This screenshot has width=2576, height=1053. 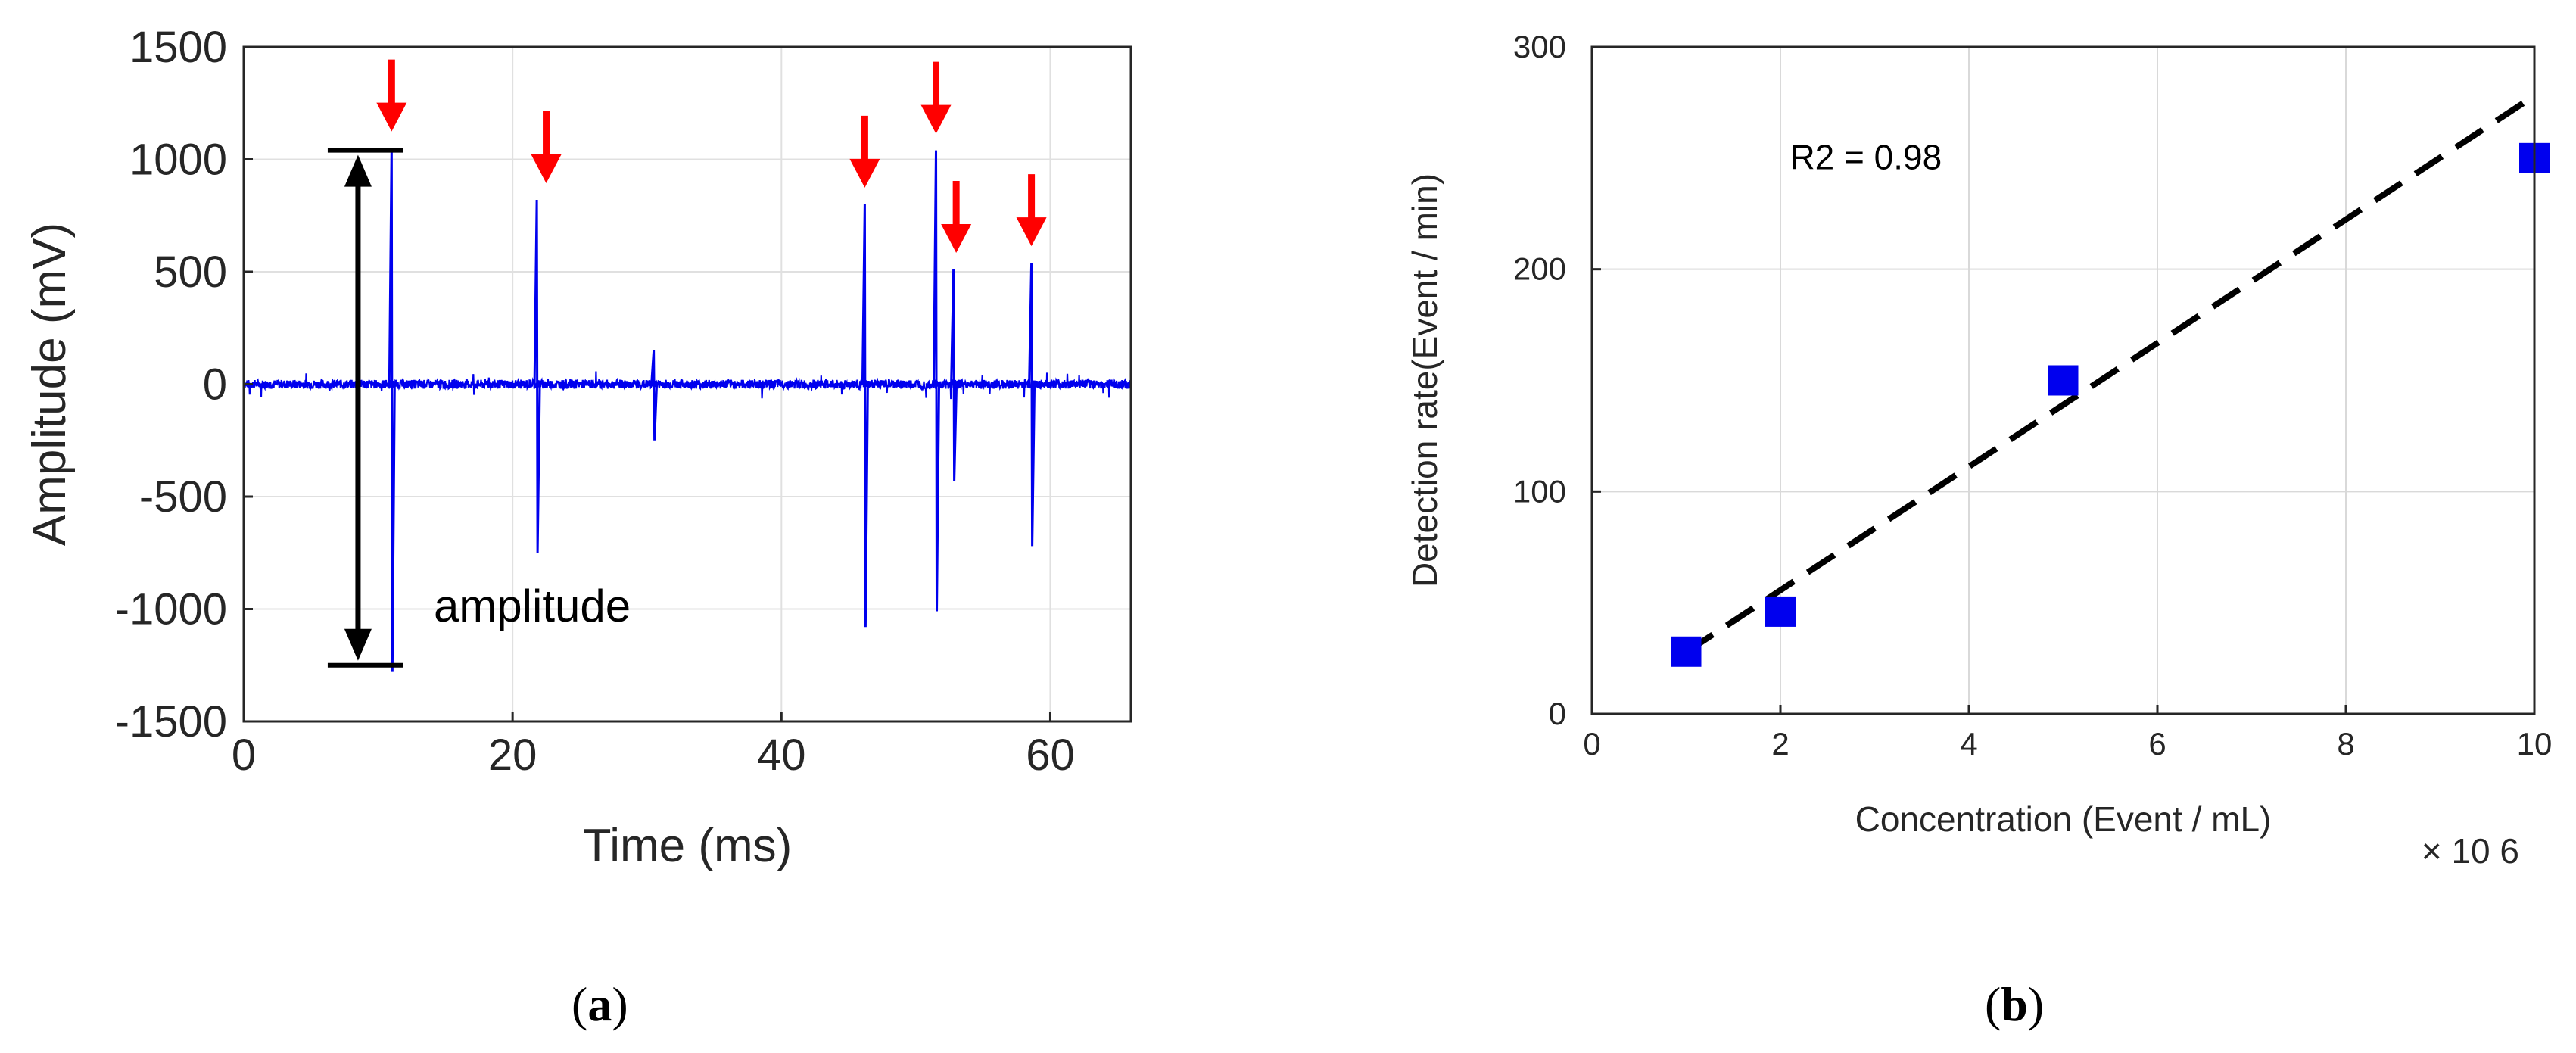 I want to click on y-tick-label: 1500, so click(x=178, y=47).